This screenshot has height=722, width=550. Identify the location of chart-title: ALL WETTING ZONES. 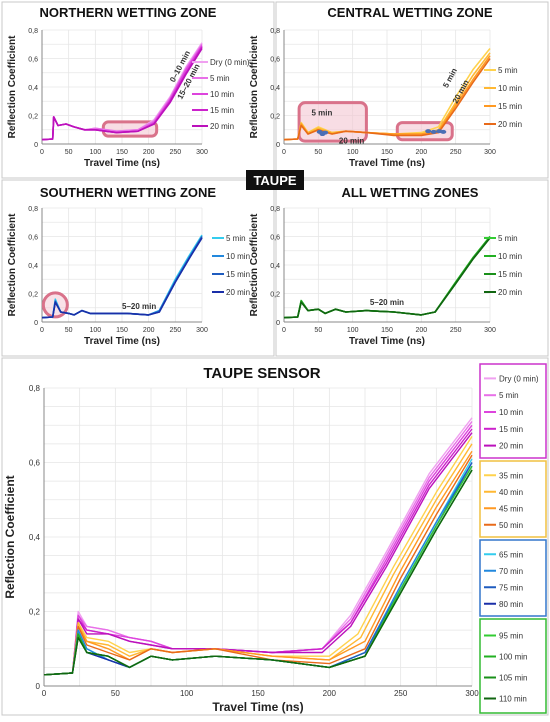
(410, 192).